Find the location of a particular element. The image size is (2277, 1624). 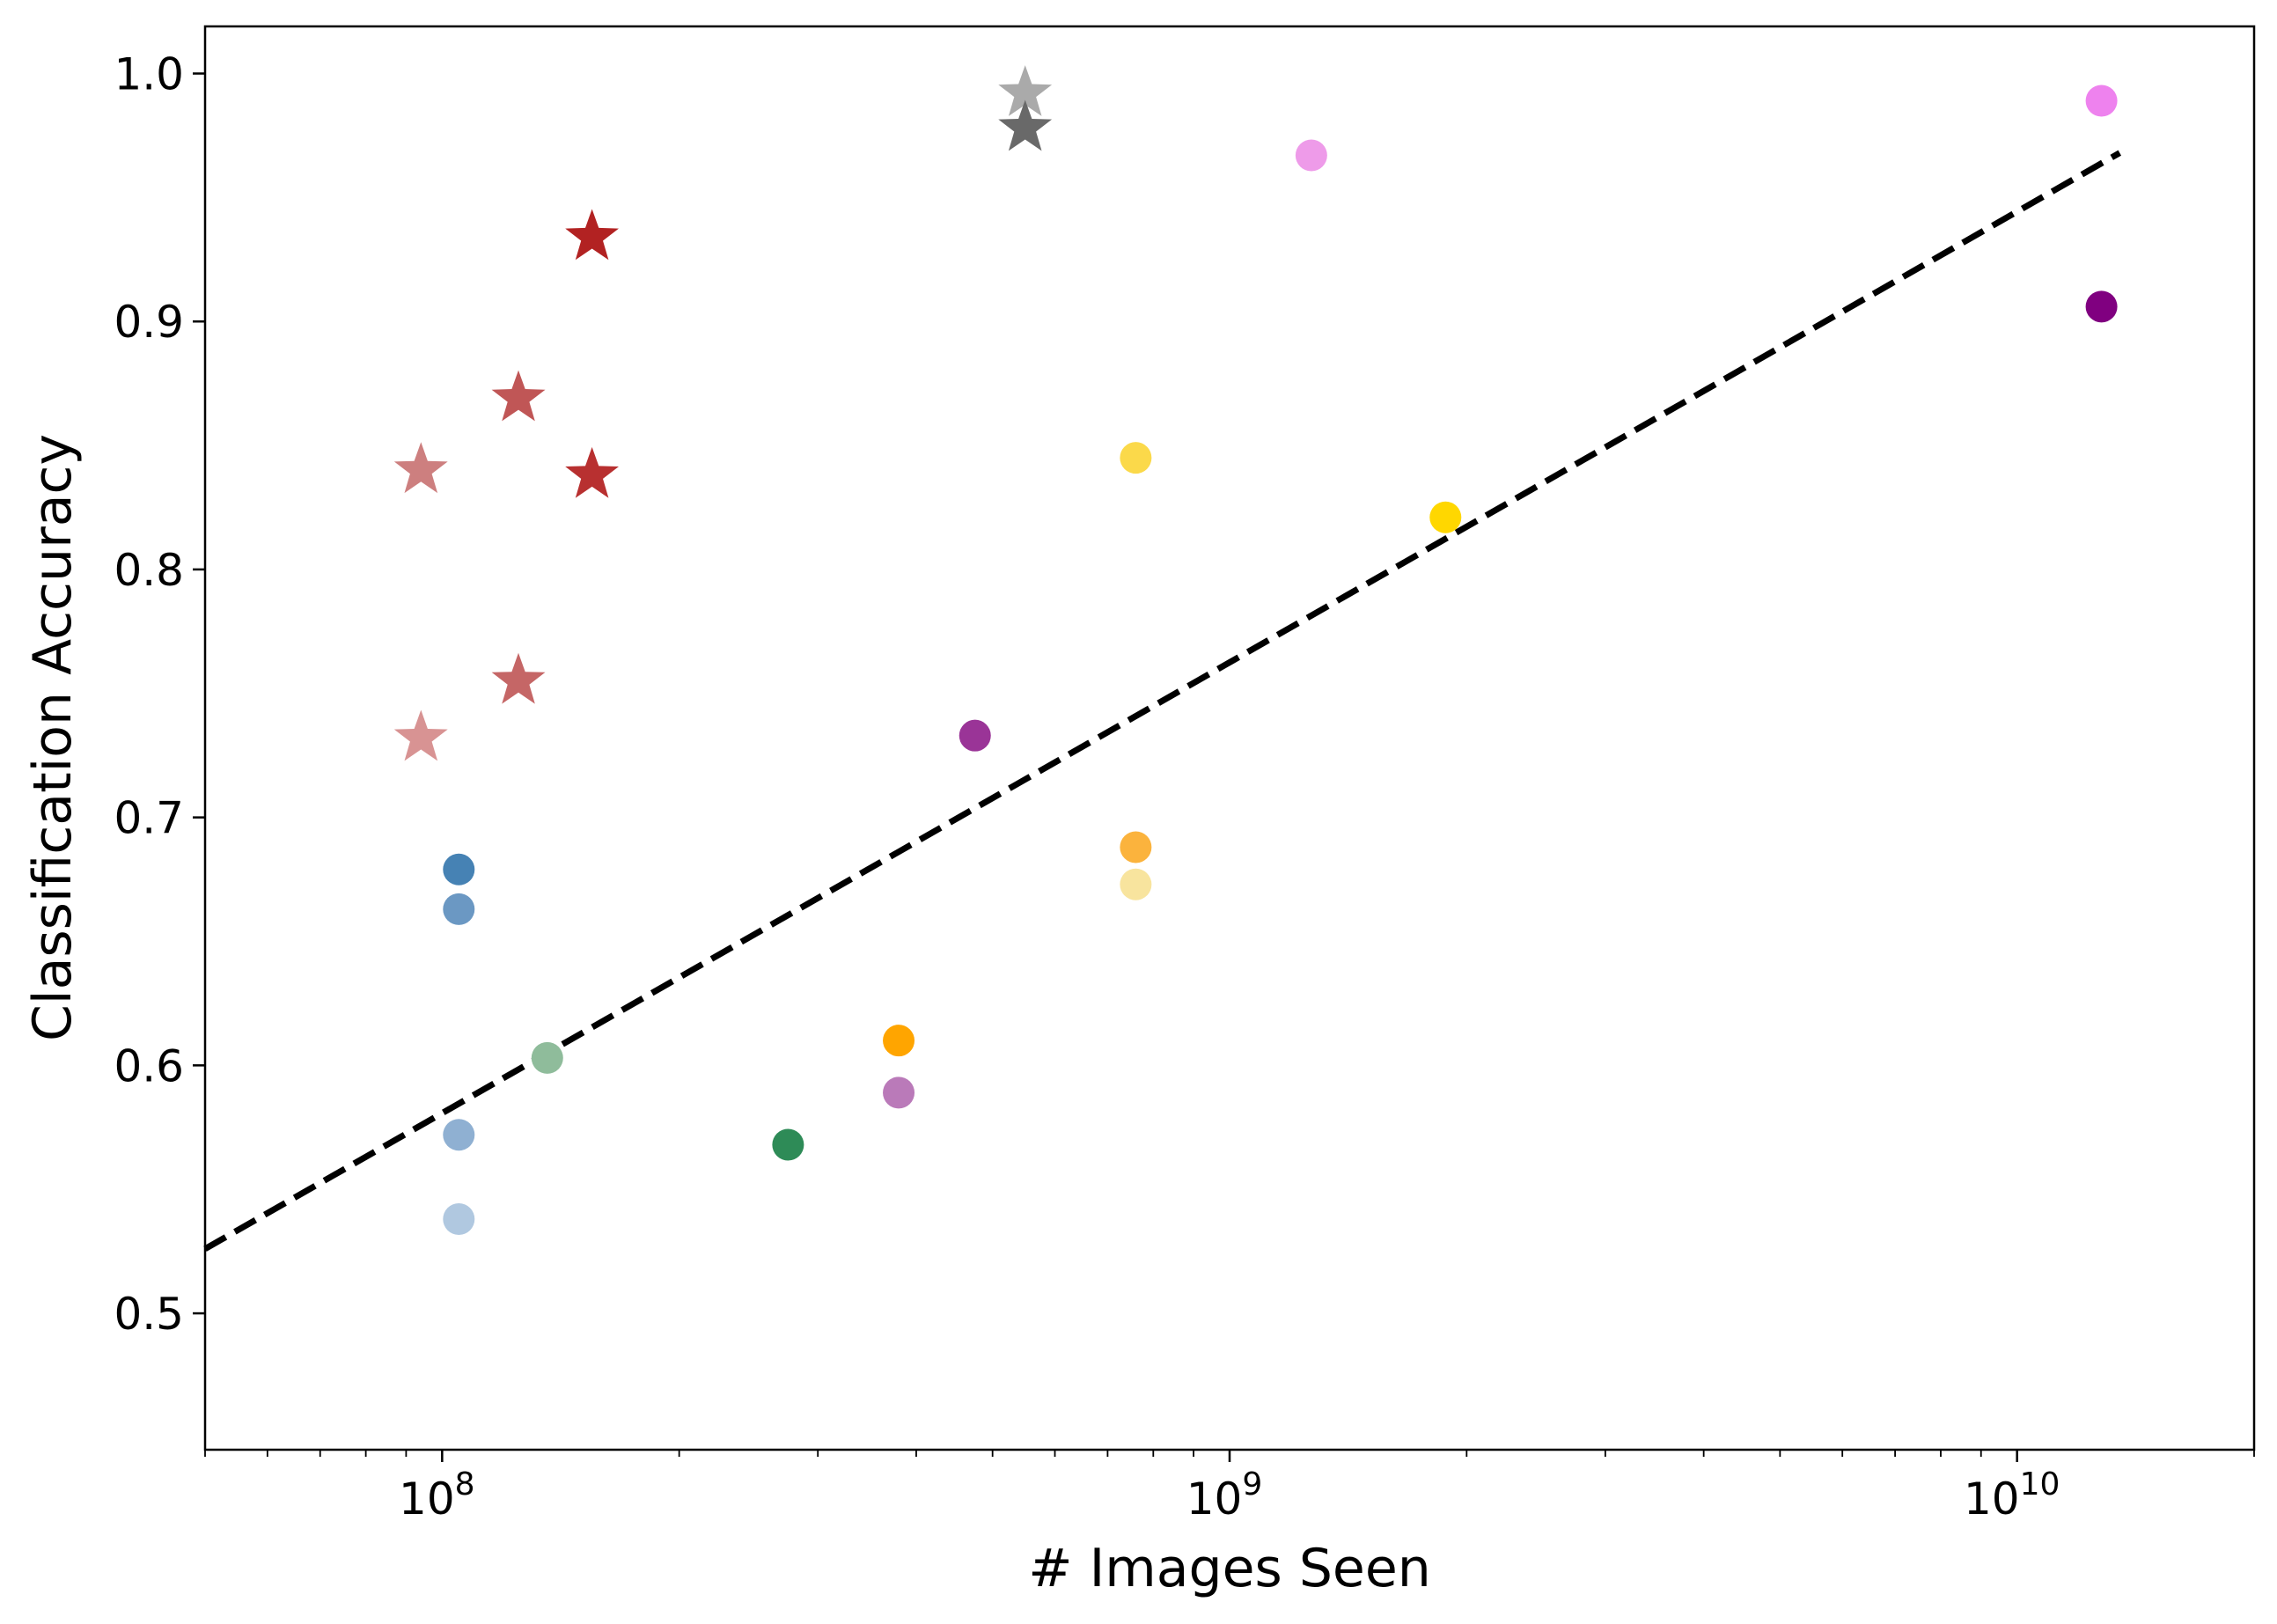

y-tick-label: 1.0 is located at coordinates (149, 74).